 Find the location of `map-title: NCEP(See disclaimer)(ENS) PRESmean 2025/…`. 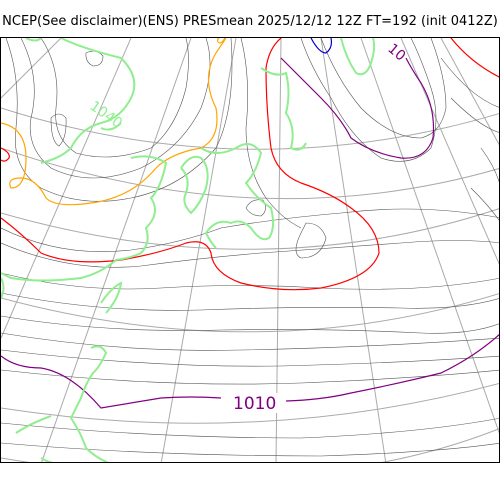

map-title: NCEP(See disclaimer)(ENS) PRESmean 2025/… is located at coordinates (250, 21).